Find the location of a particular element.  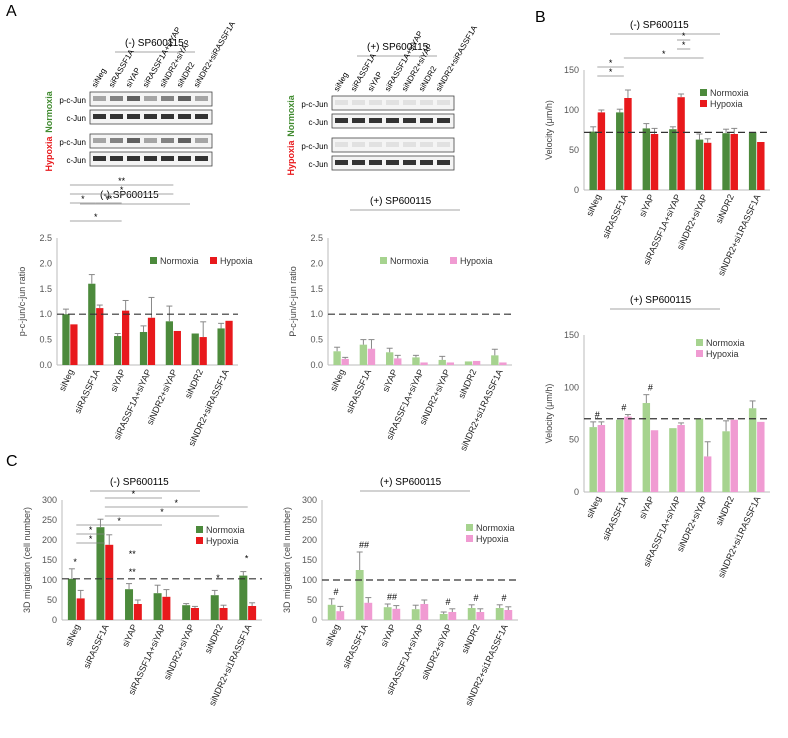

y-tick-label: 50 is located at coordinates (52, 600).